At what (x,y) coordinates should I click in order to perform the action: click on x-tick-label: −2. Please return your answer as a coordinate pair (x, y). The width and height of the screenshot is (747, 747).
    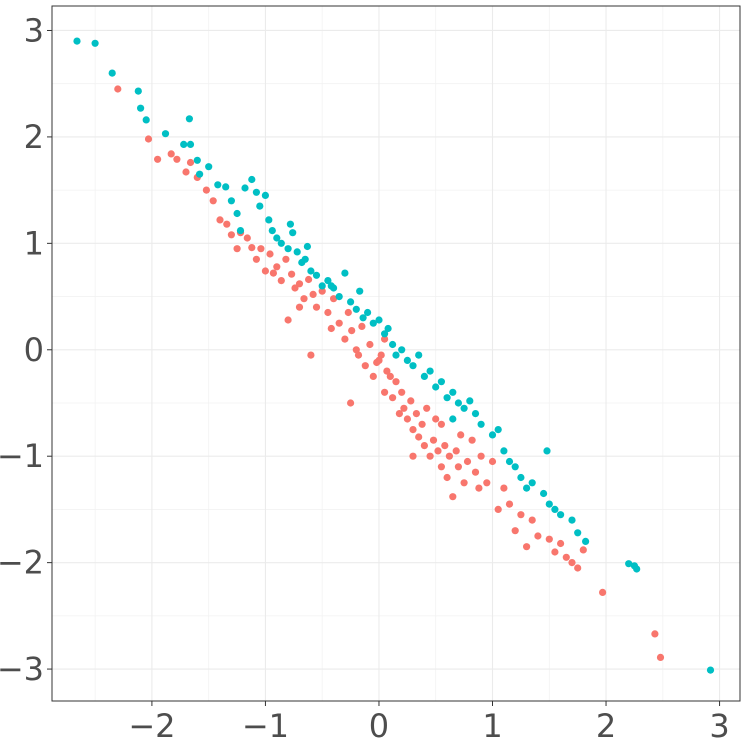
    Looking at the image, I should click on (151, 726).